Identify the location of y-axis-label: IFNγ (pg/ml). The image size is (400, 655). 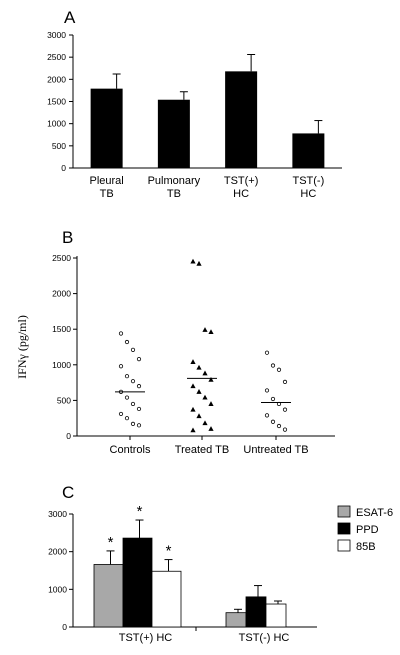
(22, 347).